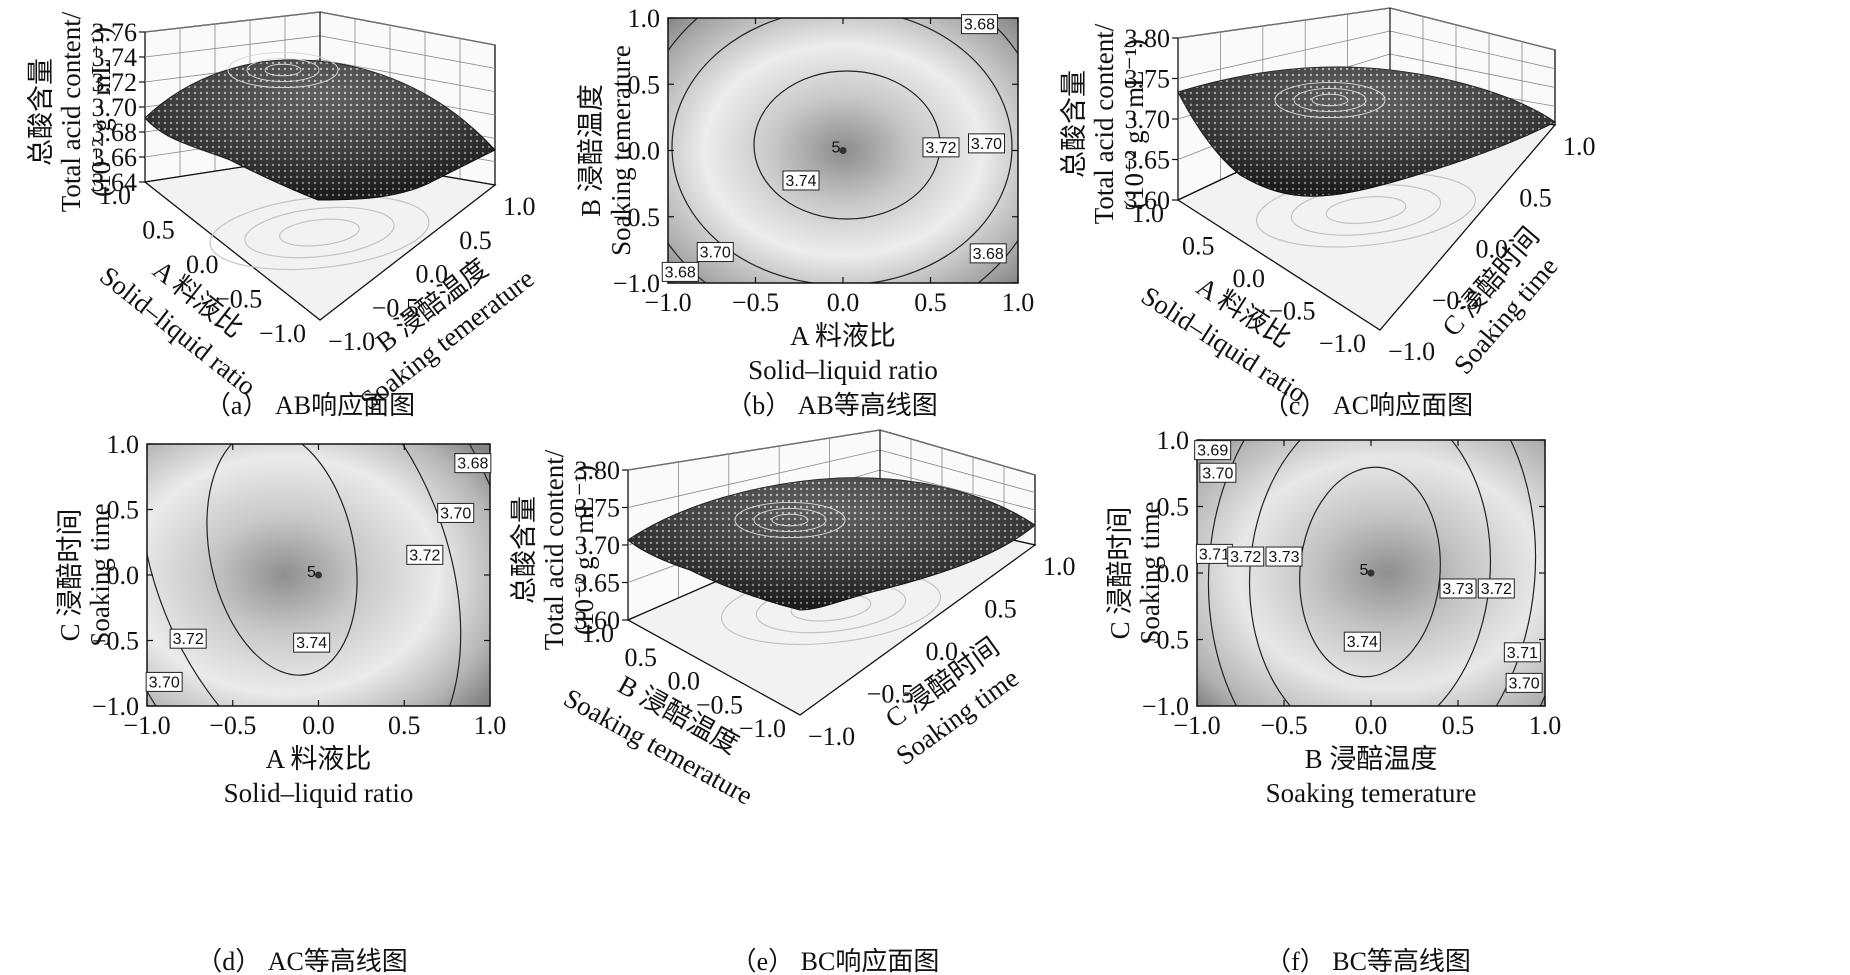  Describe the element at coordinates (1196, 725) in the screenshot. I see `x-tick-label-f: −1.0` at that location.